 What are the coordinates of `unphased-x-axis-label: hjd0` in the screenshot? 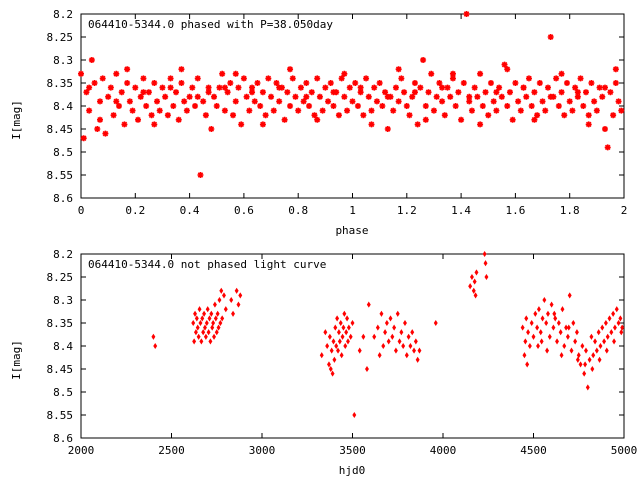 It's located at (352, 470).